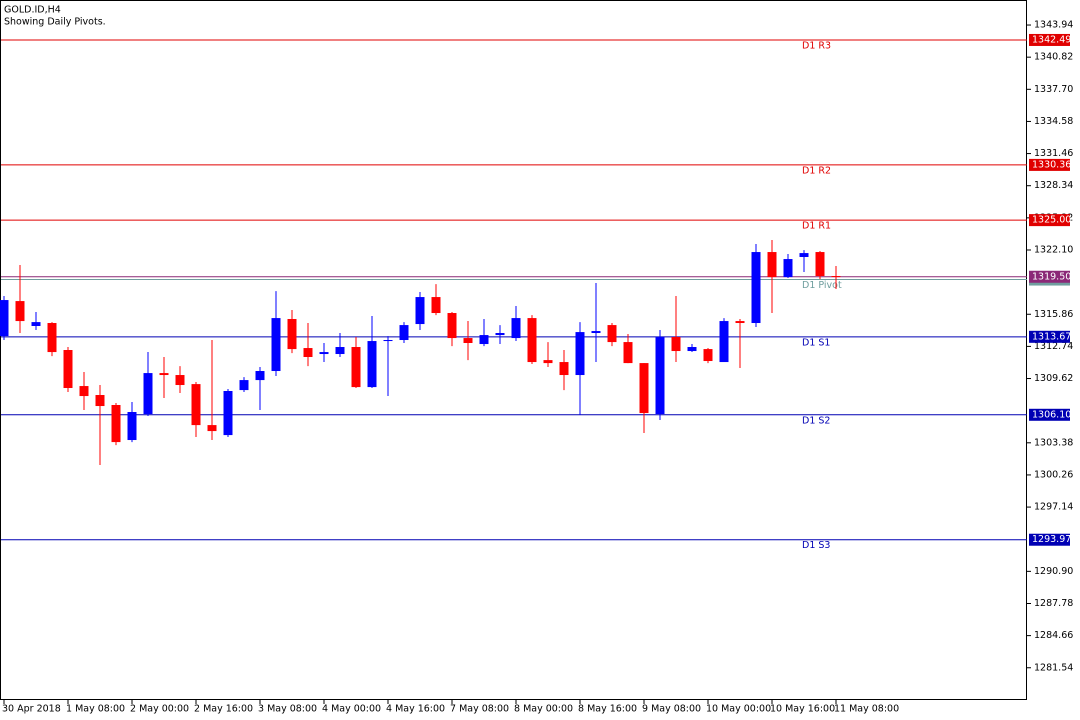  What do you see at coordinates (1053, 378) in the screenshot?
I see `y-tick-label: 1309.62` at bounding box center [1053, 378].